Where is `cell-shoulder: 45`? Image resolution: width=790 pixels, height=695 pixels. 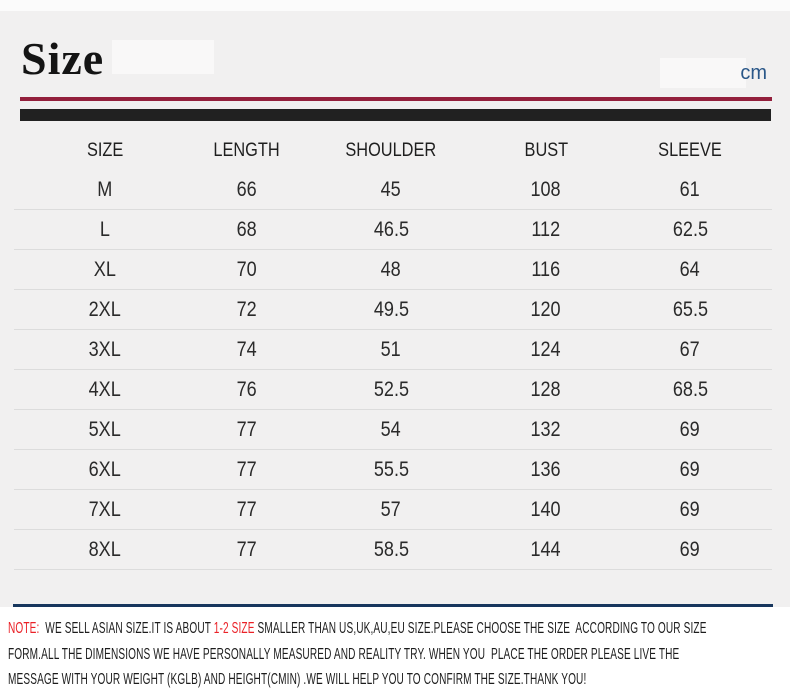 cell-shoulder: 45 is located at coordinates (391, 189).